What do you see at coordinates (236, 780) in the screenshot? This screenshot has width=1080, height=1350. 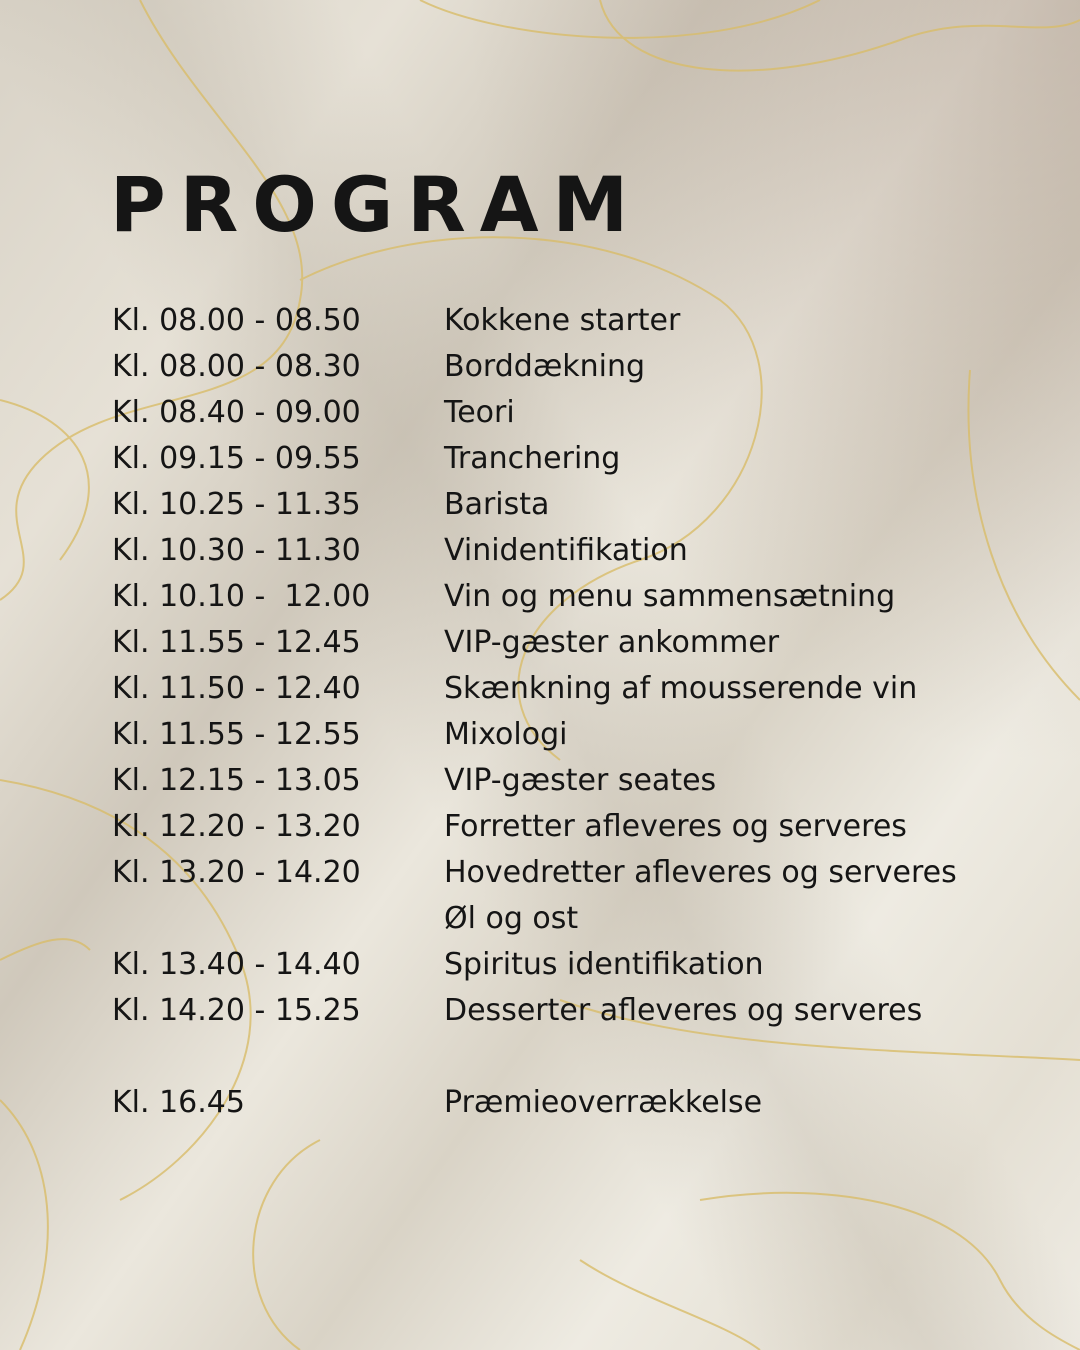 I see `schedule-time: Kl. 12.15 - 13.05` at bounding box center [236, 780].